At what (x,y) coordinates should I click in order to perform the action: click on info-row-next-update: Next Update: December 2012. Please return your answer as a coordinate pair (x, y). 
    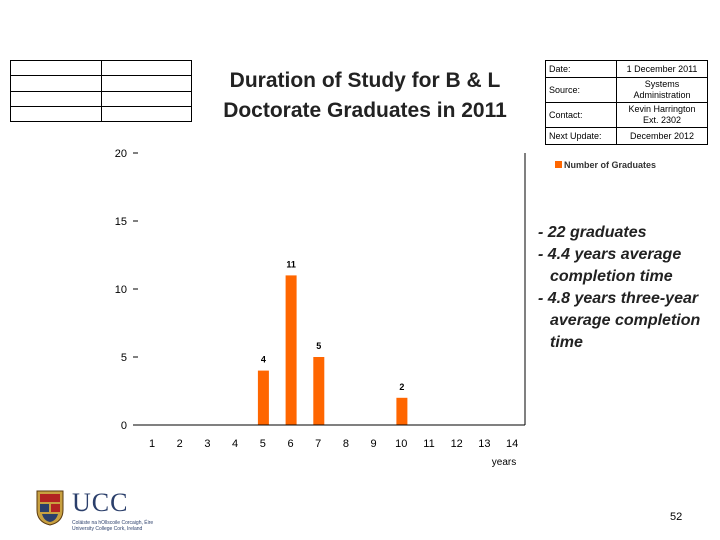
    Looking at the image, I should click on (626, 136).